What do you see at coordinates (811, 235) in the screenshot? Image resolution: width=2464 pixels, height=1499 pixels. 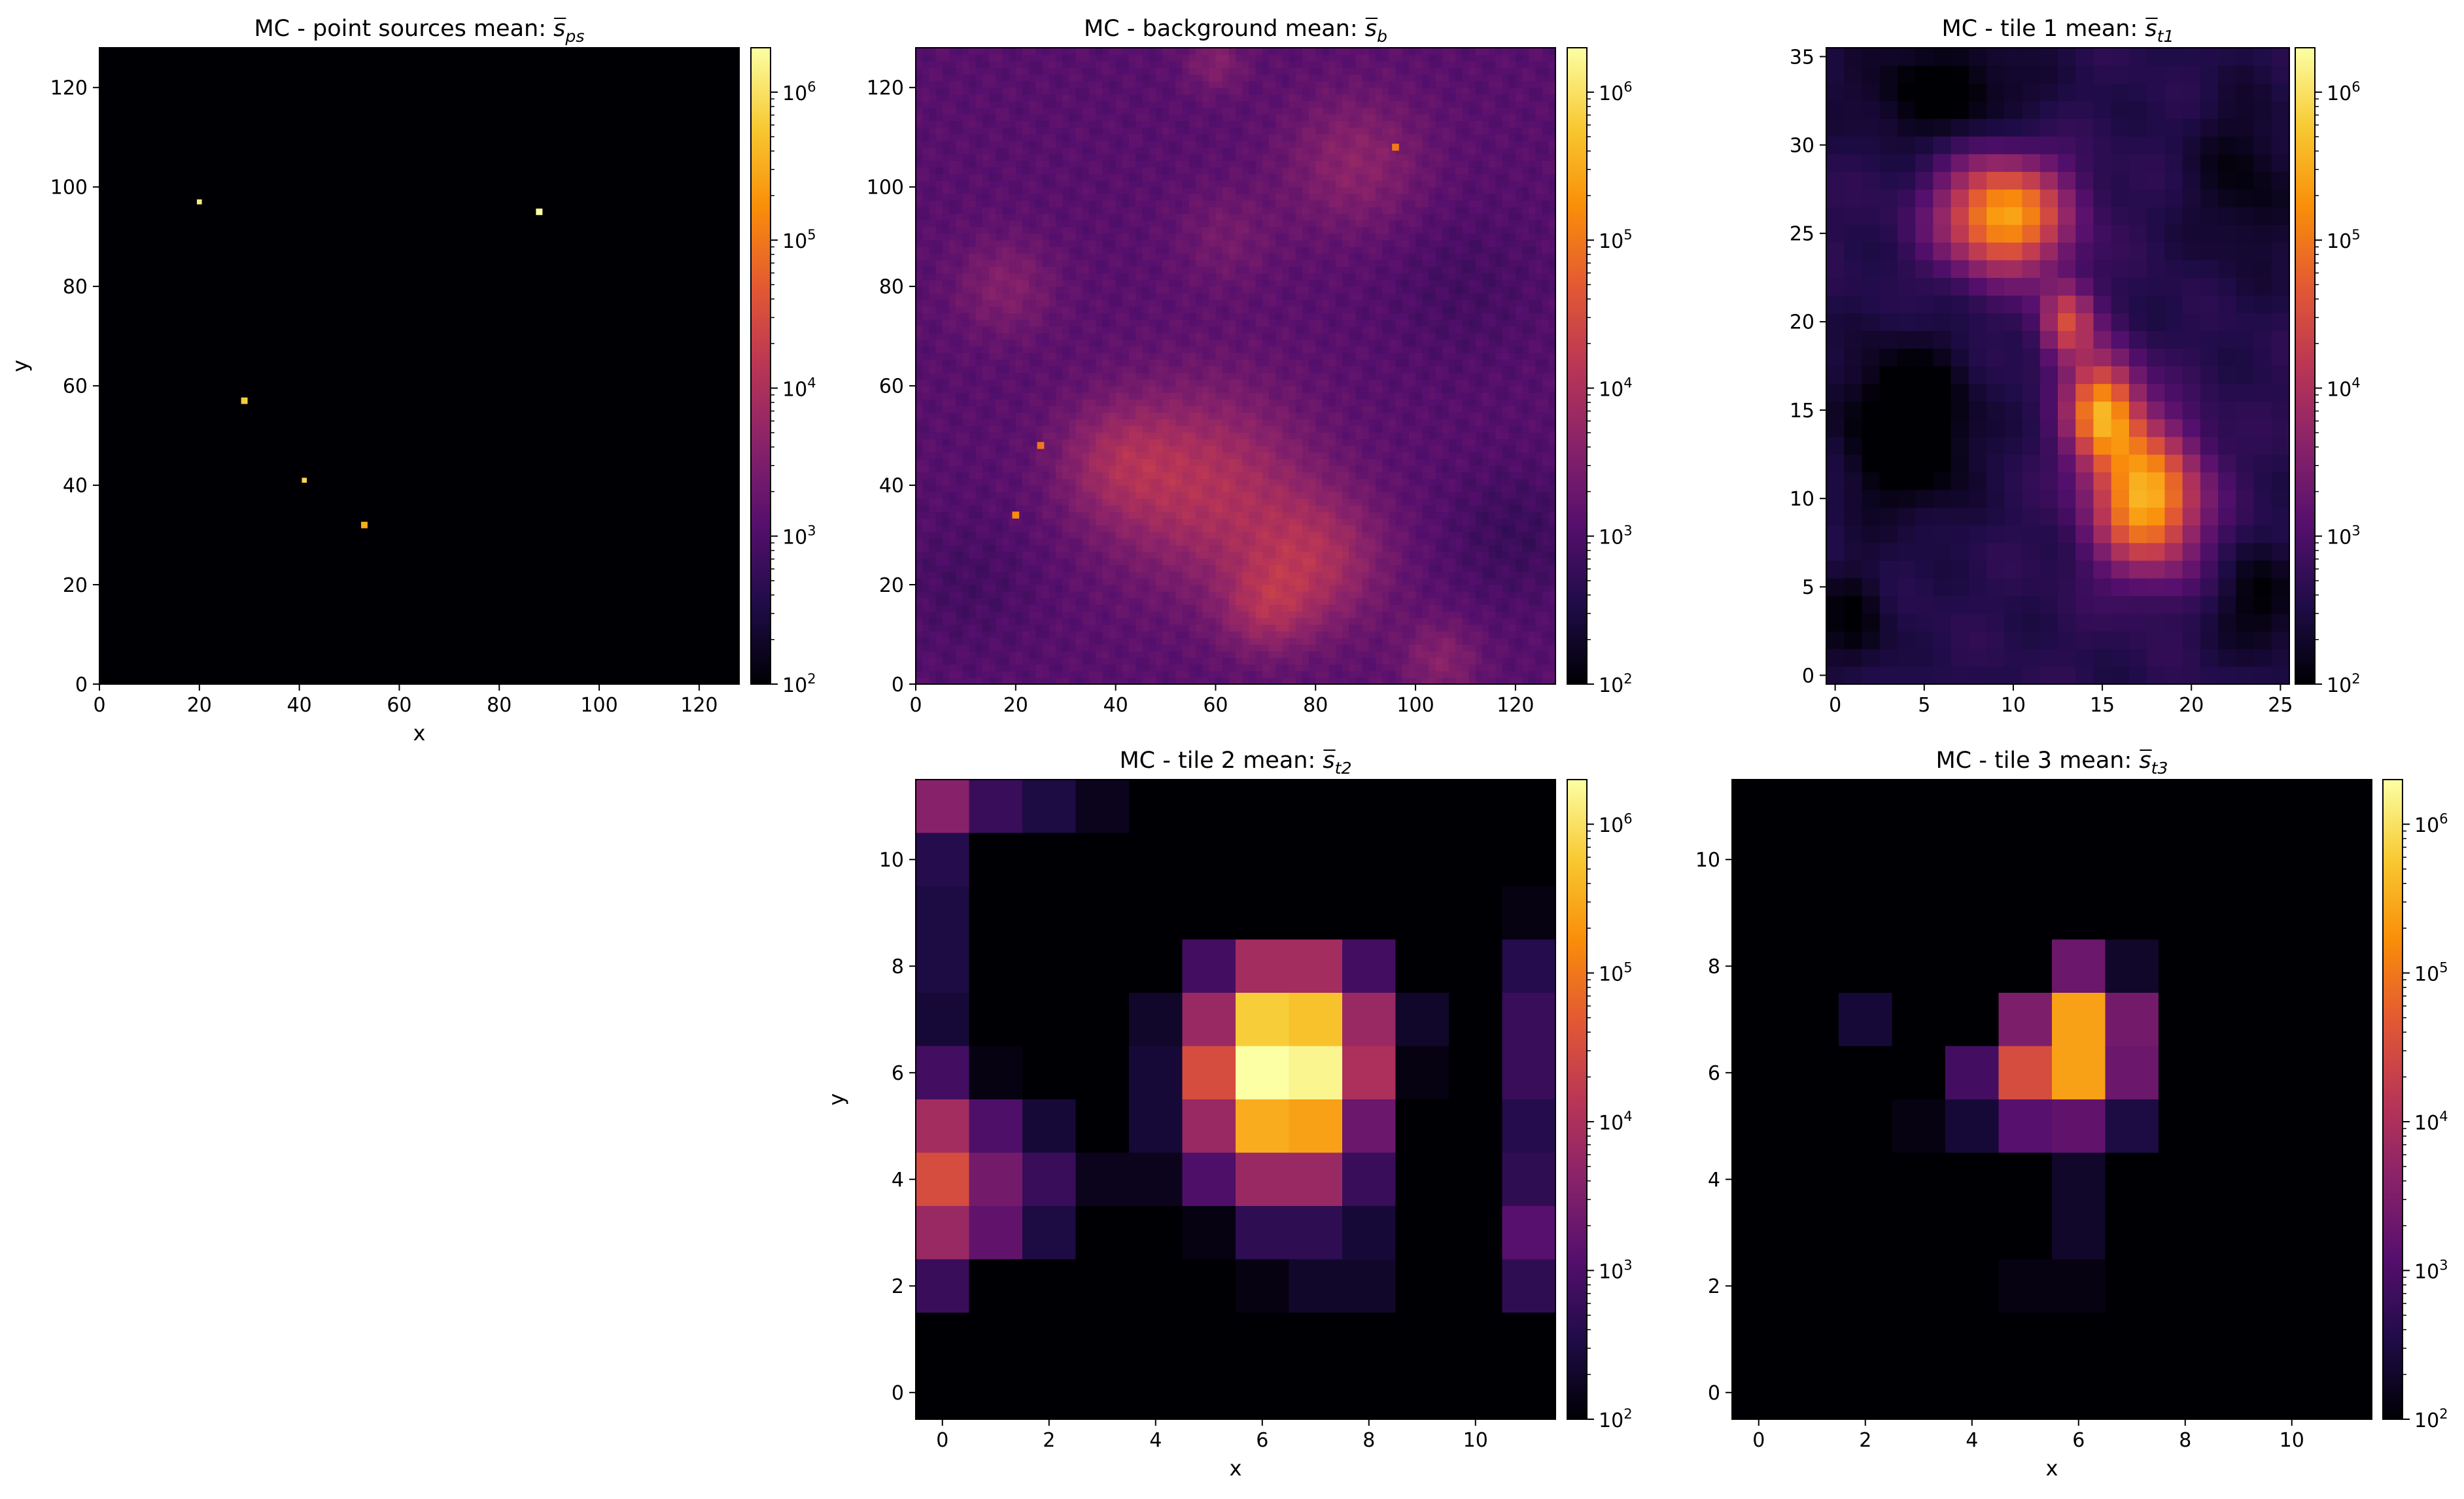 I see `colorbar-tick-exponent: 5` at bounding box center [811, 235].